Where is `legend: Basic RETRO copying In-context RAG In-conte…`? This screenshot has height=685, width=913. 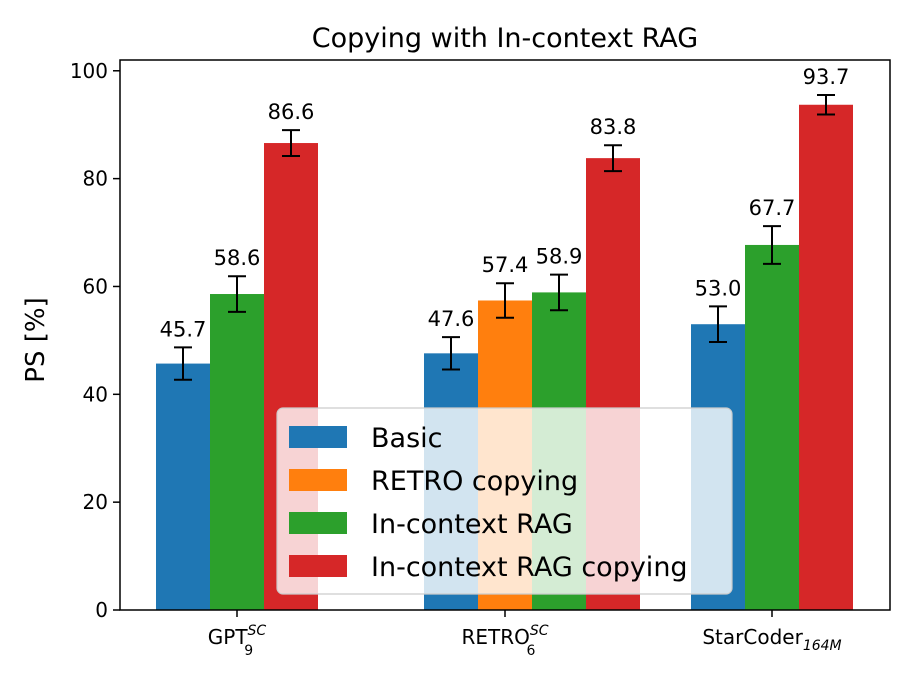 legend: Basic RETRO copying In-context RAG In-conte… is located at coordinates (504, 501).